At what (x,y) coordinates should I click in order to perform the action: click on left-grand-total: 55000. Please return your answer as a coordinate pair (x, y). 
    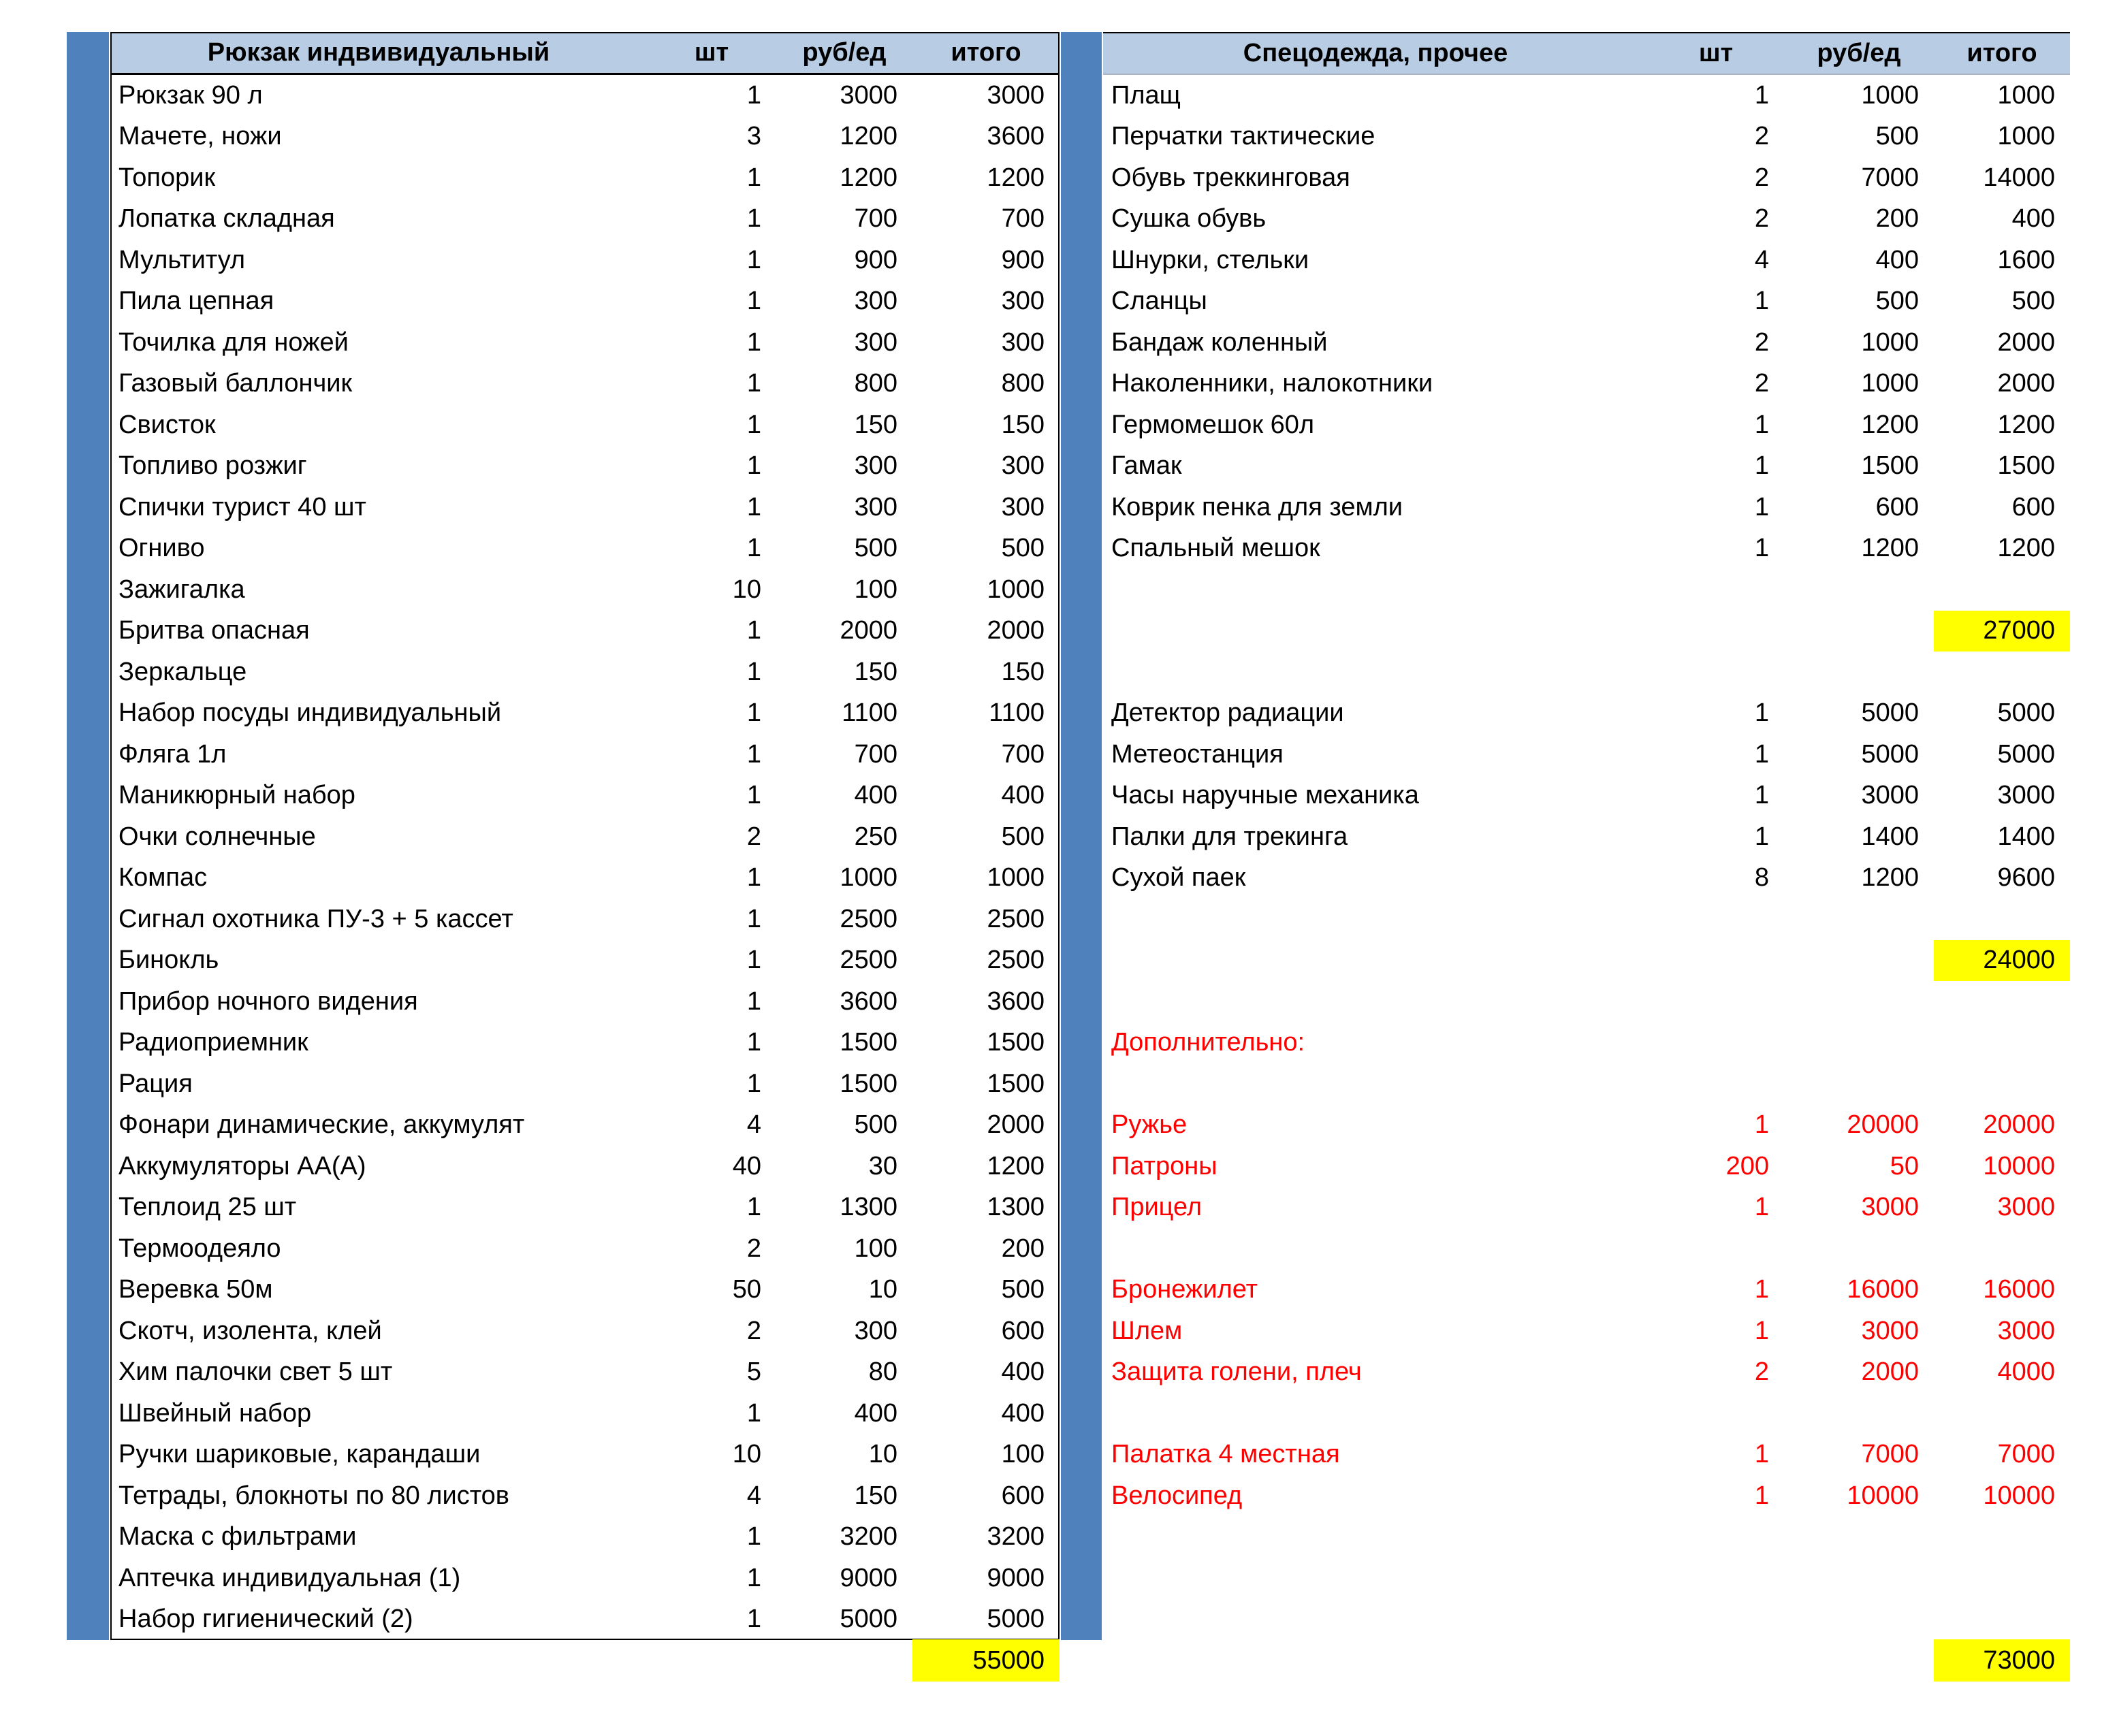
    Looking at the image, I should click on (986, 1660).